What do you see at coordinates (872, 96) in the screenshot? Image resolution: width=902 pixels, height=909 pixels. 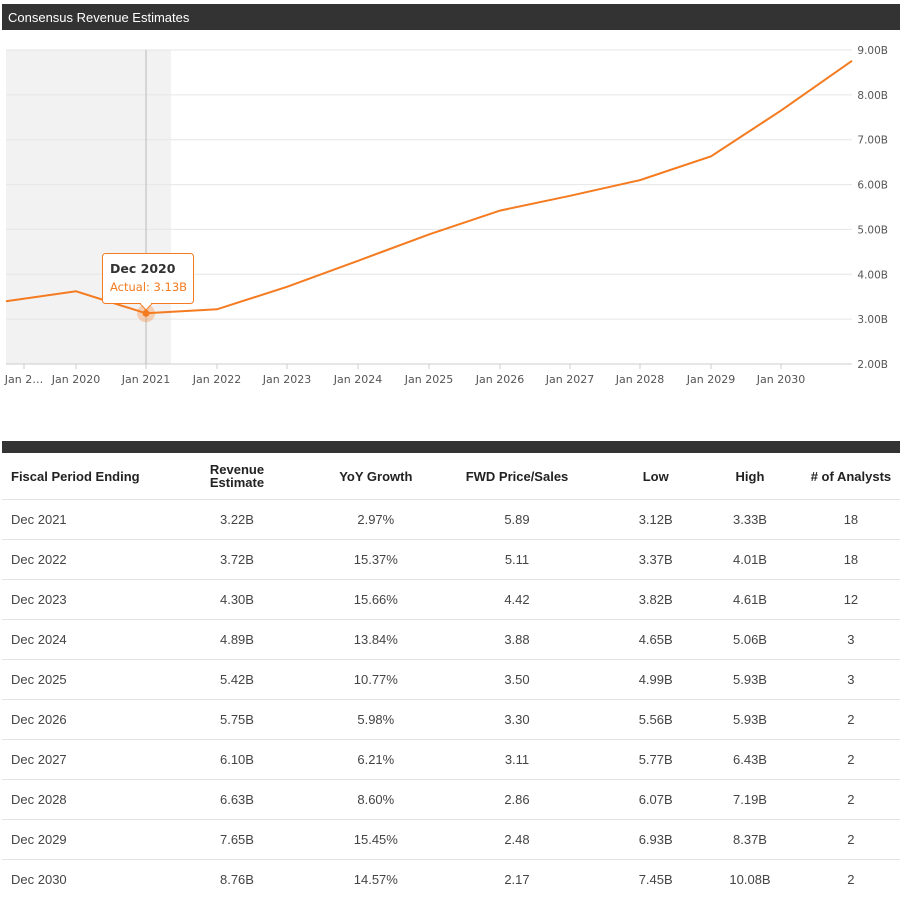 I see `y-tick-label: 8.00B` at bounding box center [872, 96].